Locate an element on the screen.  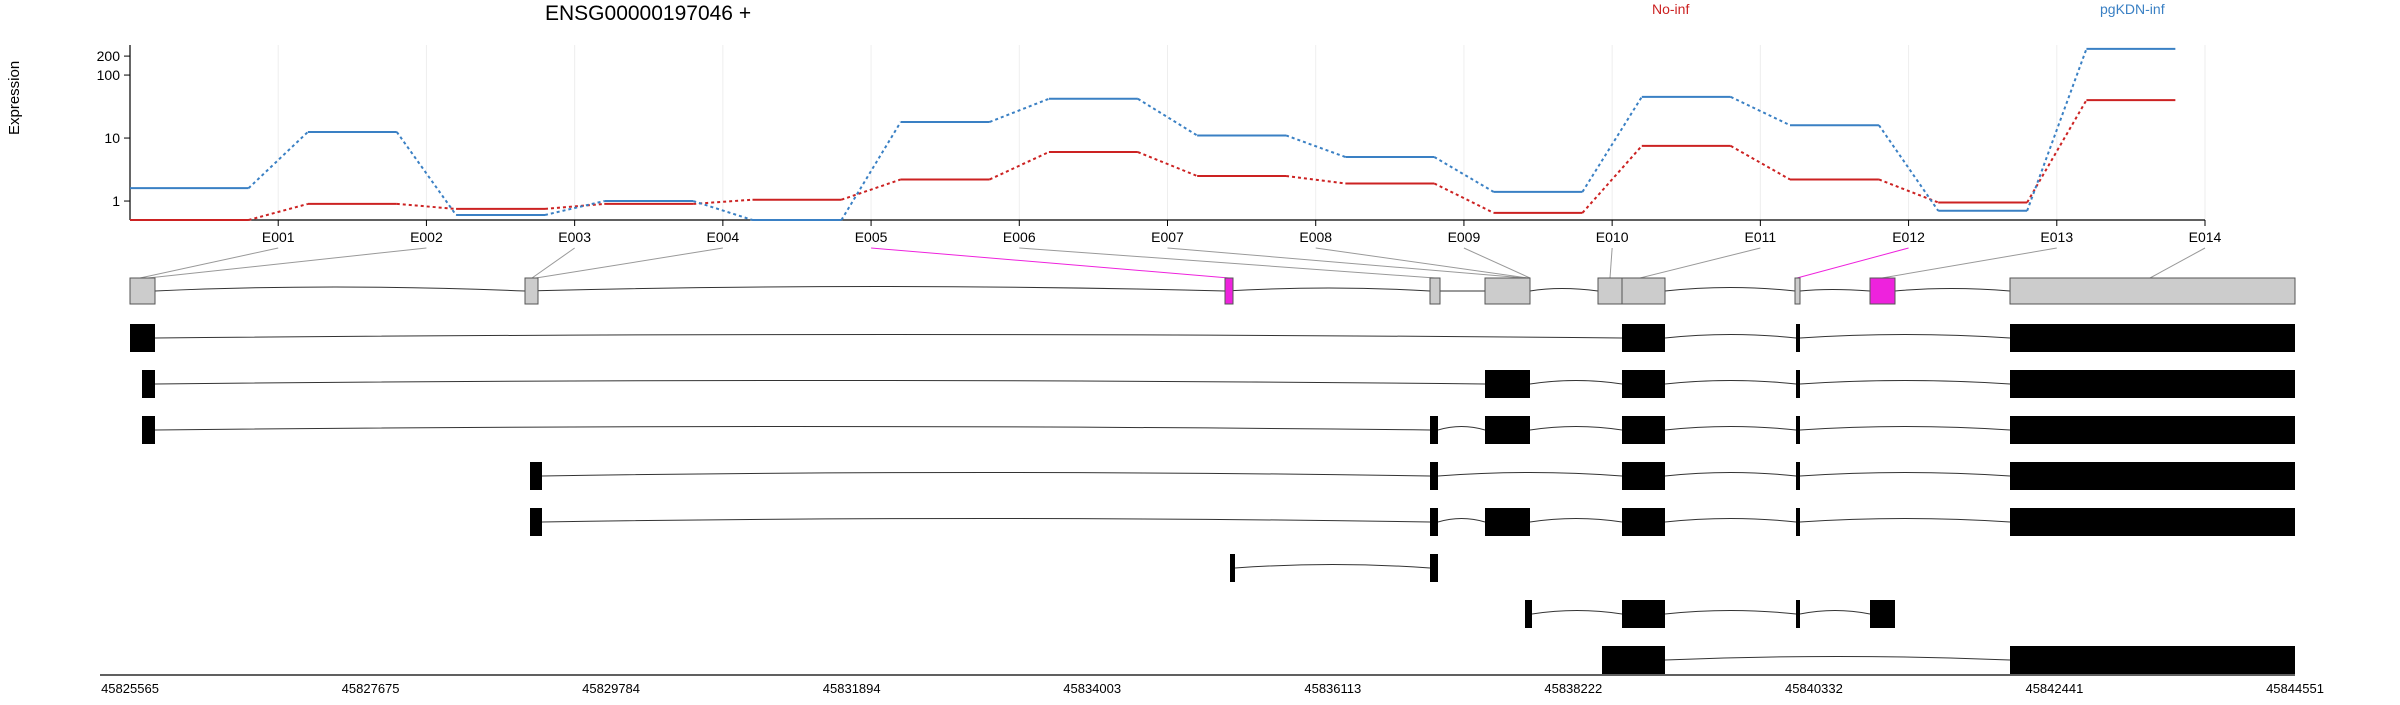
flattened-gene-intron is located at coordinates (1082, 289).